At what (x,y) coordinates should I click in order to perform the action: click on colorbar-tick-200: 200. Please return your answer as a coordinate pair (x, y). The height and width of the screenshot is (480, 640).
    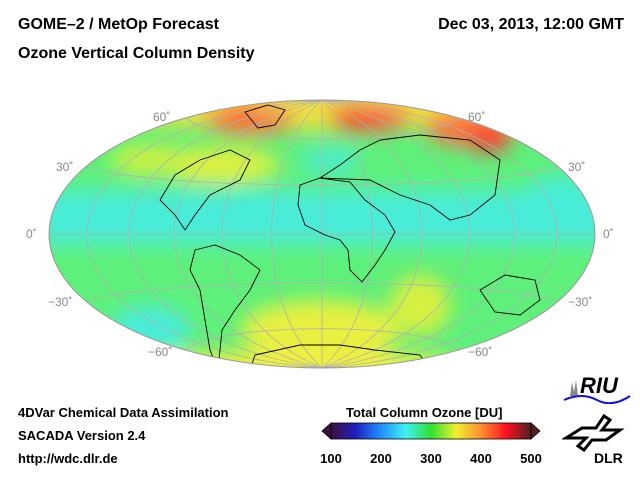
    Looking at the image, I should click on (381, 458).